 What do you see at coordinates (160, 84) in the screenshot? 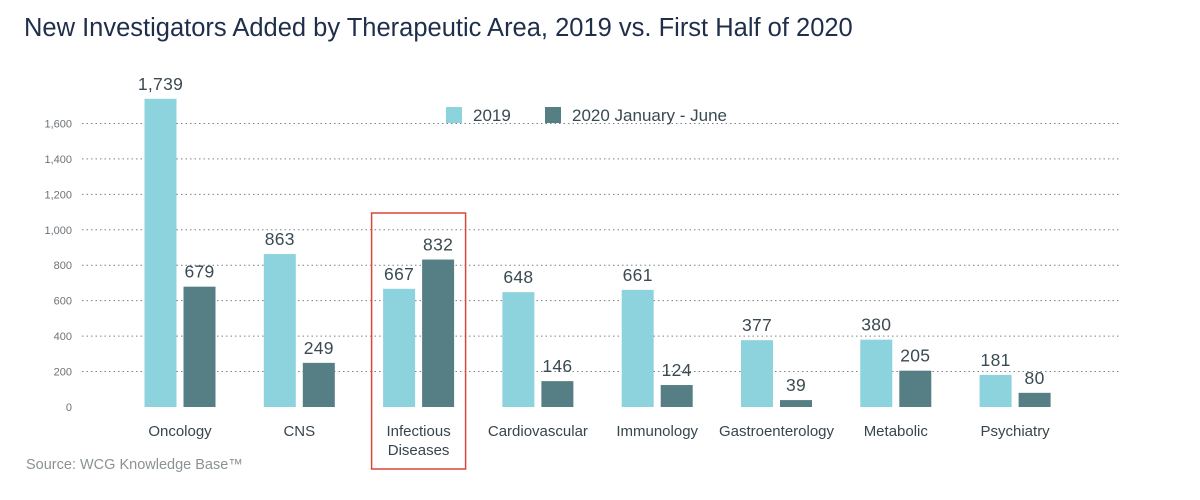
I see `bar-value-label: 1,739` at bounding box center [160, 84].